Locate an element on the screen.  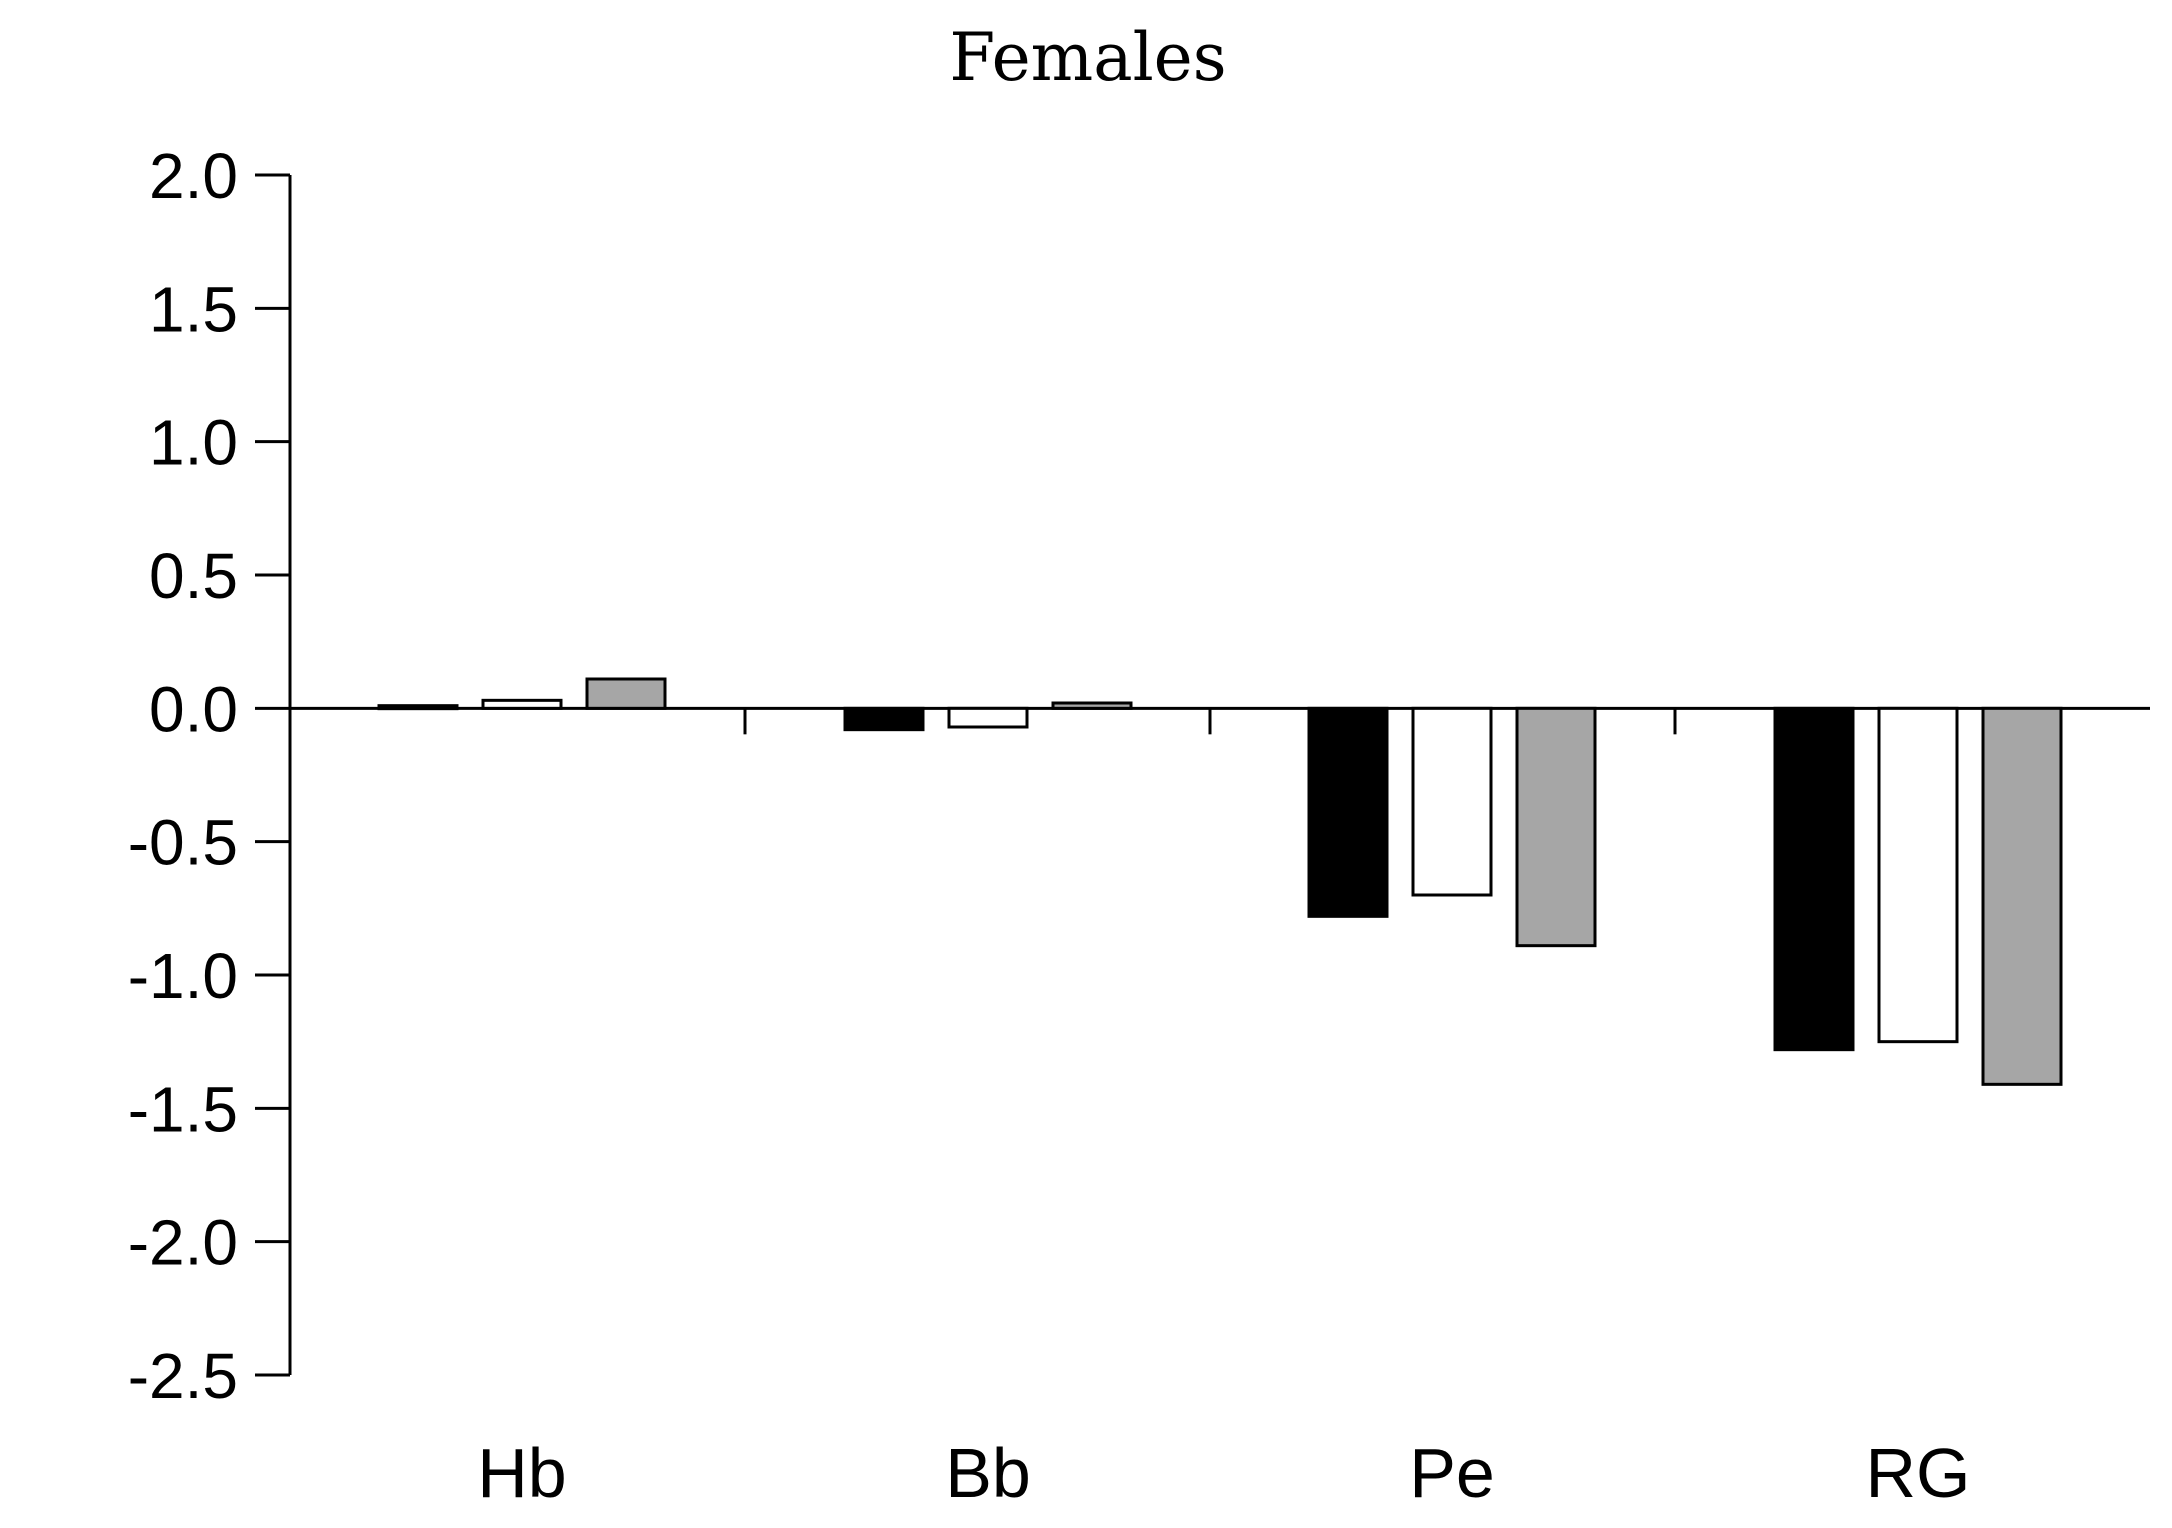
y-tick-label: 2.0 is located at coordinates (193, 176).